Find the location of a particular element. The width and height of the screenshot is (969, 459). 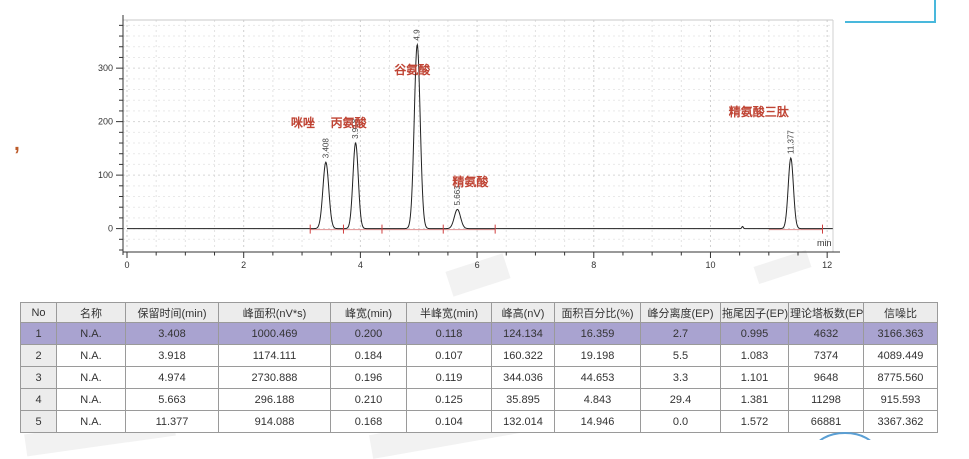

table-cell: 5.5 is located at coordinates (680, 355).